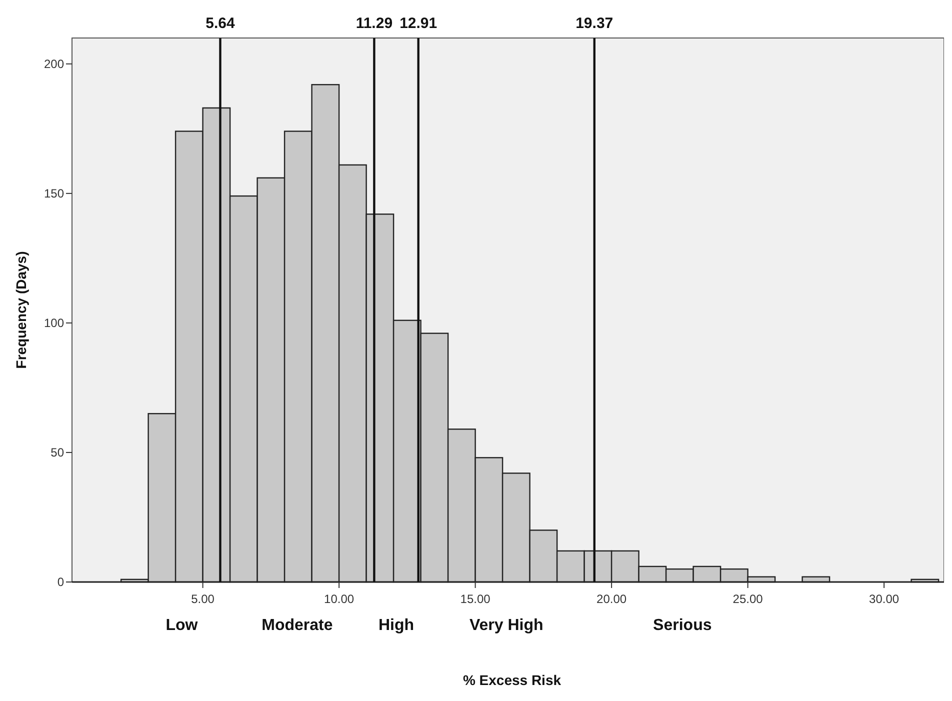 This screenshot has height=701, width=952. Describe the element at coordinates (203, 599) in the screenshot. I see `x-tick-label: 5.00` at that location.